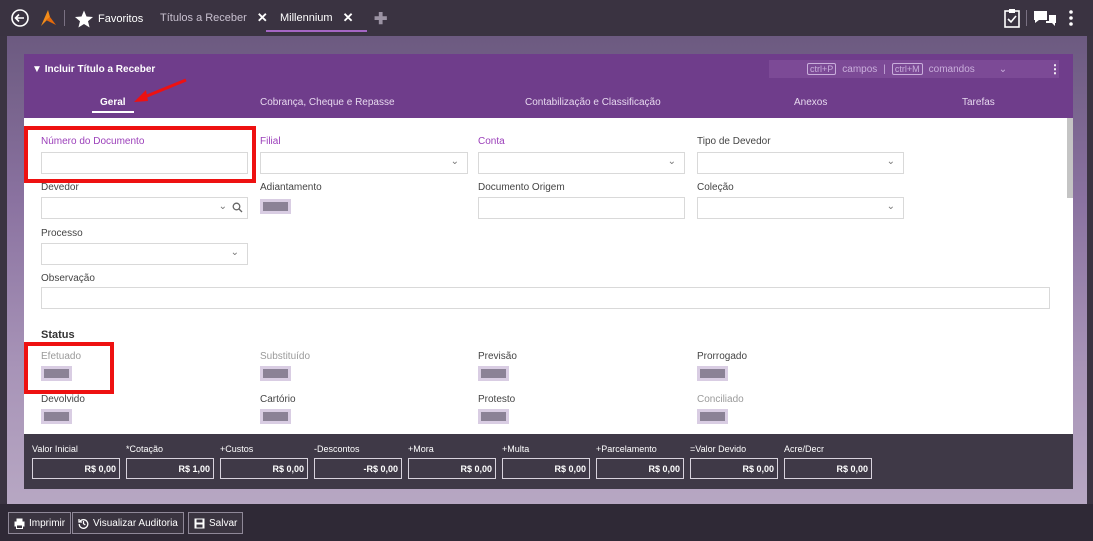 The height and width of the screenshot is (541, 1093). I want to click on tab-label: Títulos a Receber, so click(203, 18).